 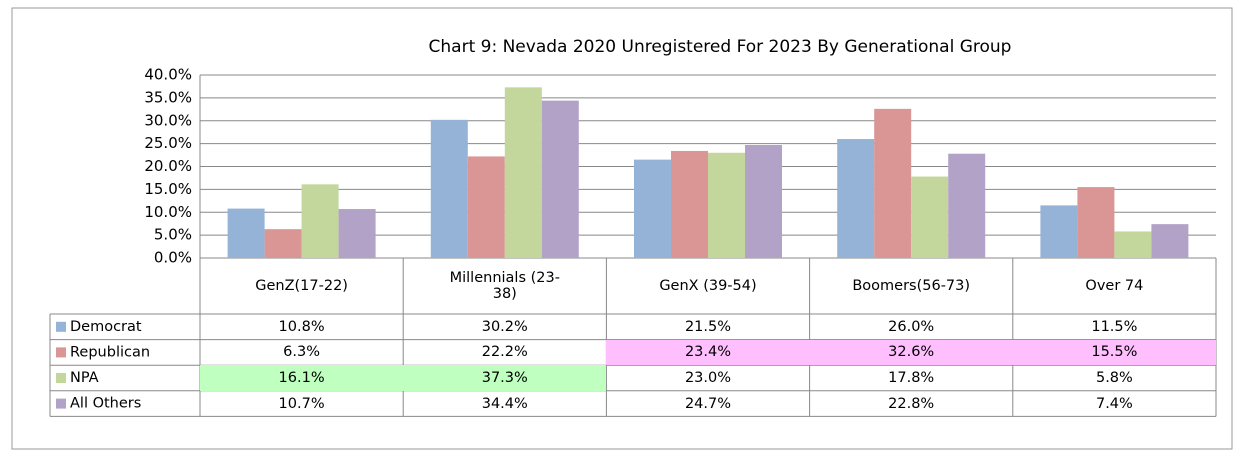 I want to click on table-value: 10.7%, so click(x=301, y=404).